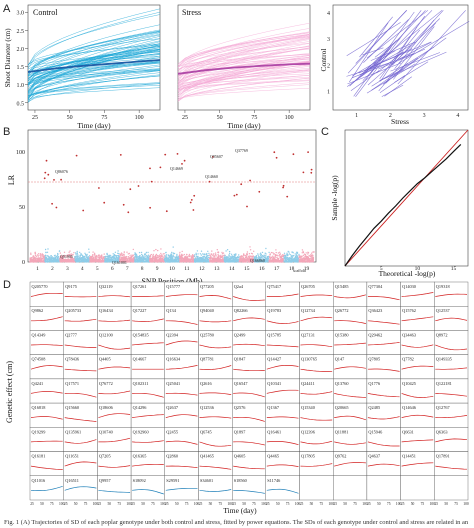 The image size is (474, 528). Describe the element at coordinates (45, 12) in the screenshot. I see `control-title: Control` at that location.